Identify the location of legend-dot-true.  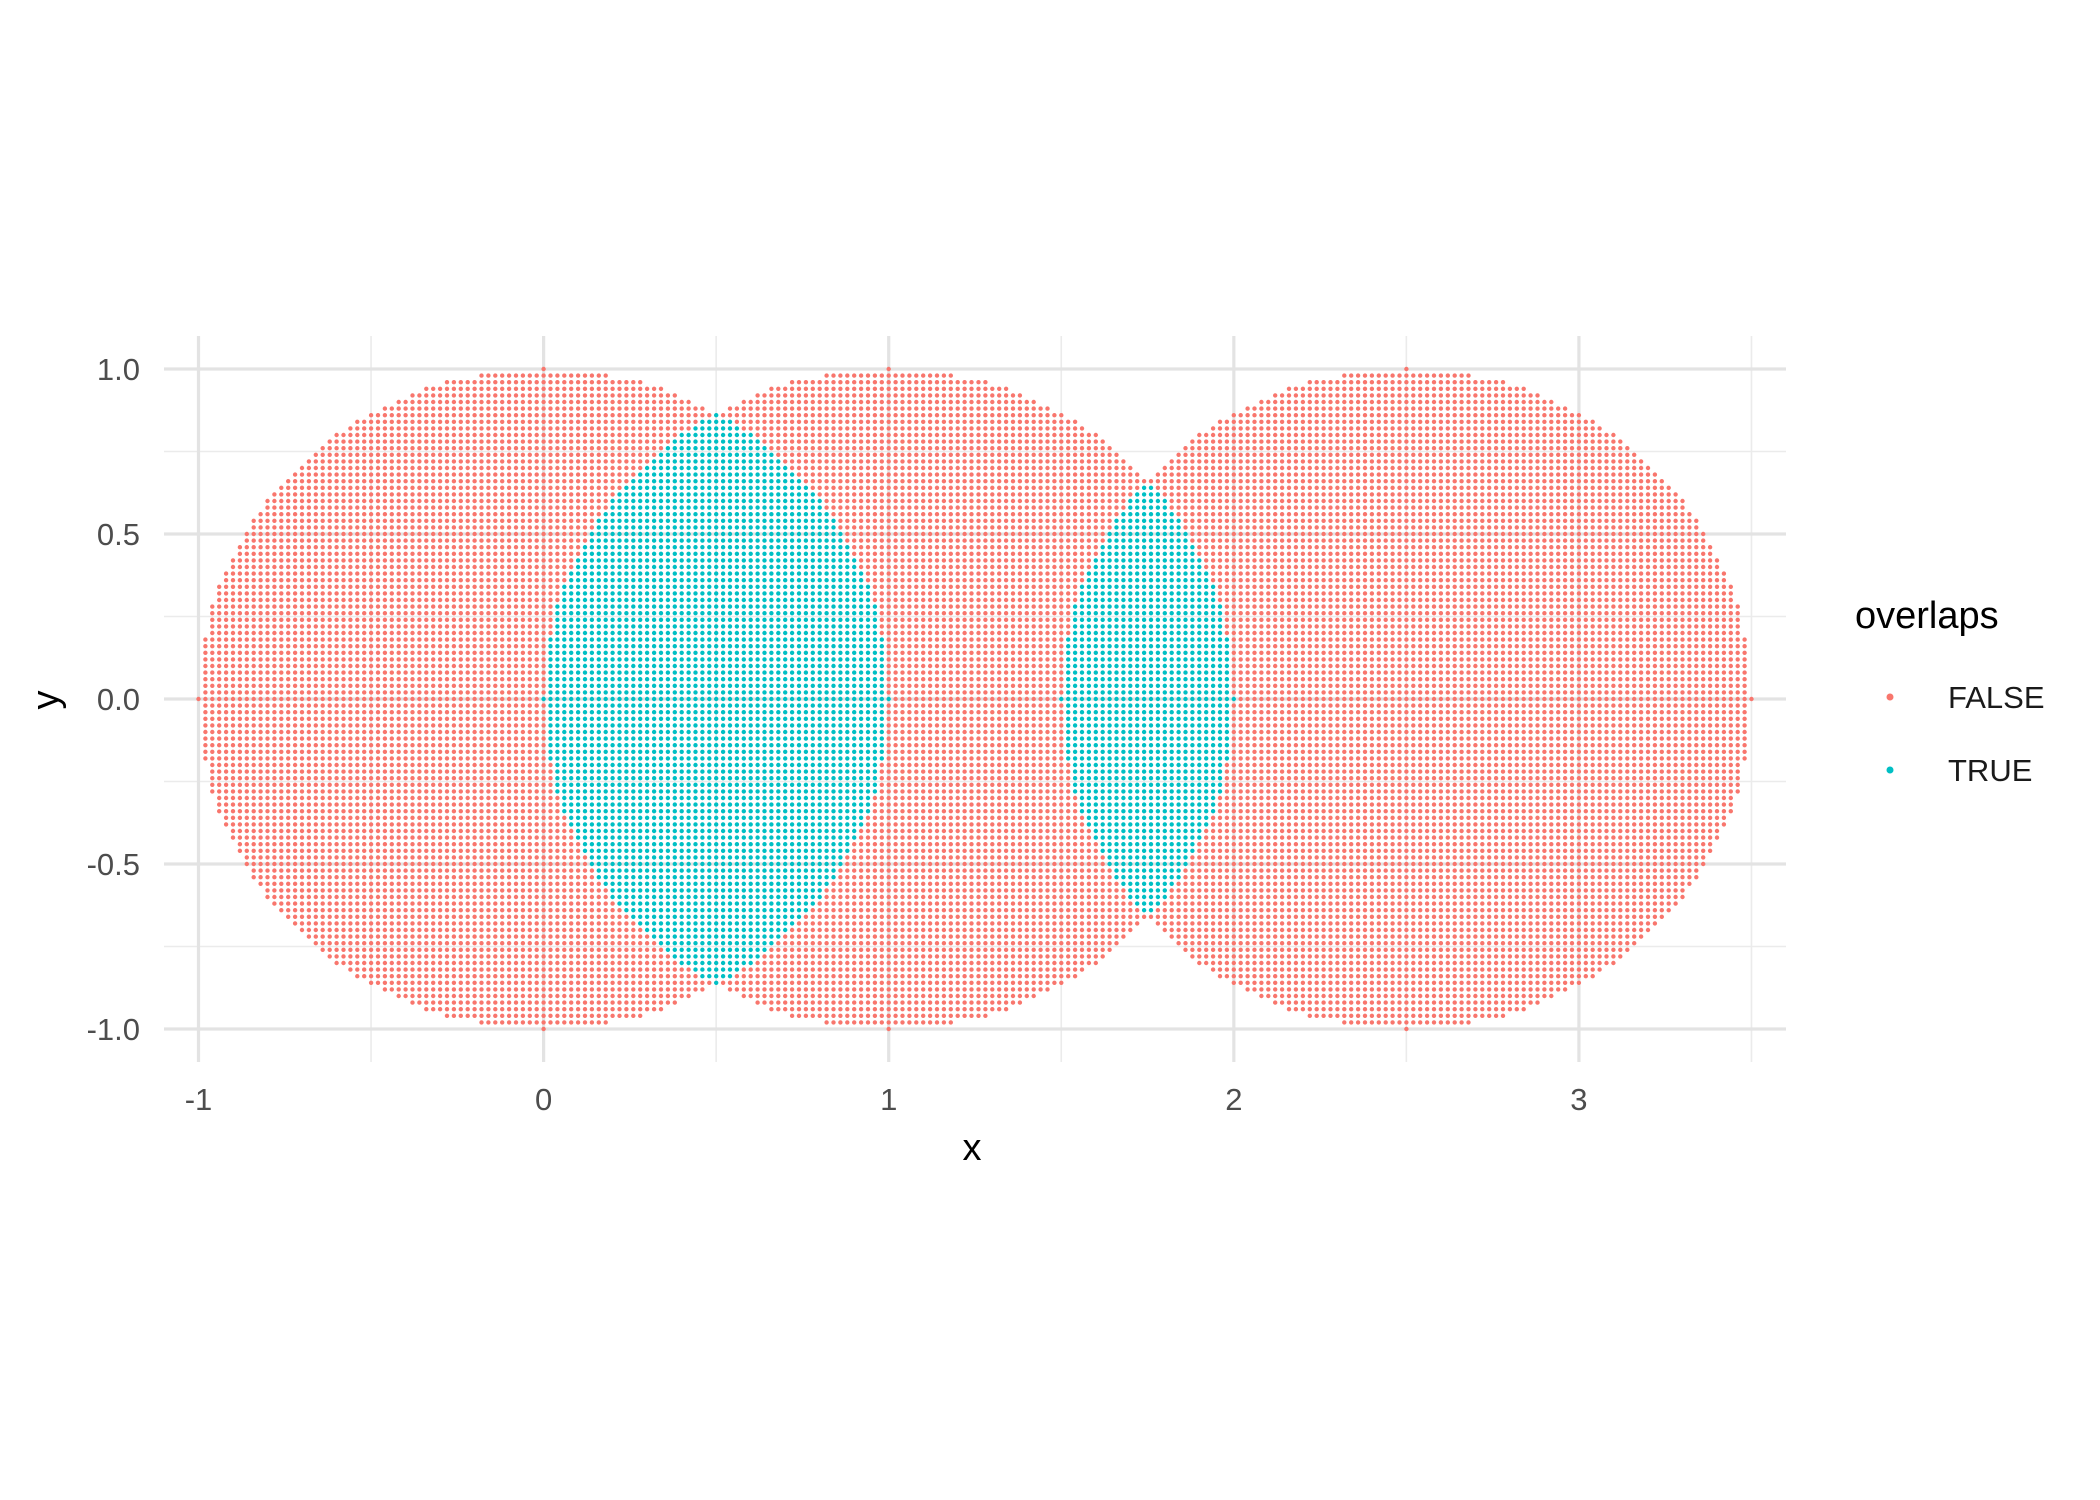
(1890, 770).